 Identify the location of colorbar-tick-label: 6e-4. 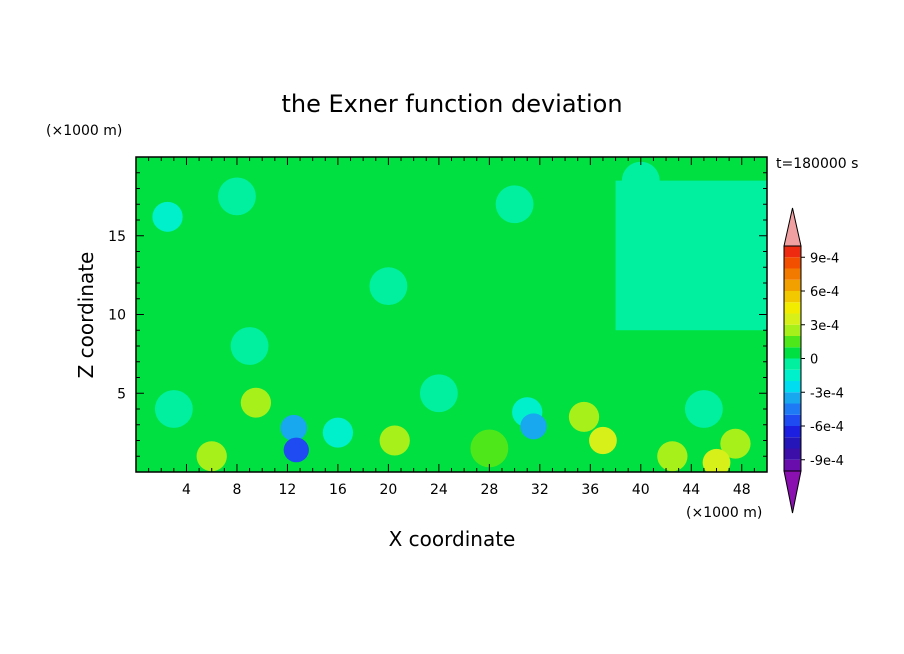
(824, 292).